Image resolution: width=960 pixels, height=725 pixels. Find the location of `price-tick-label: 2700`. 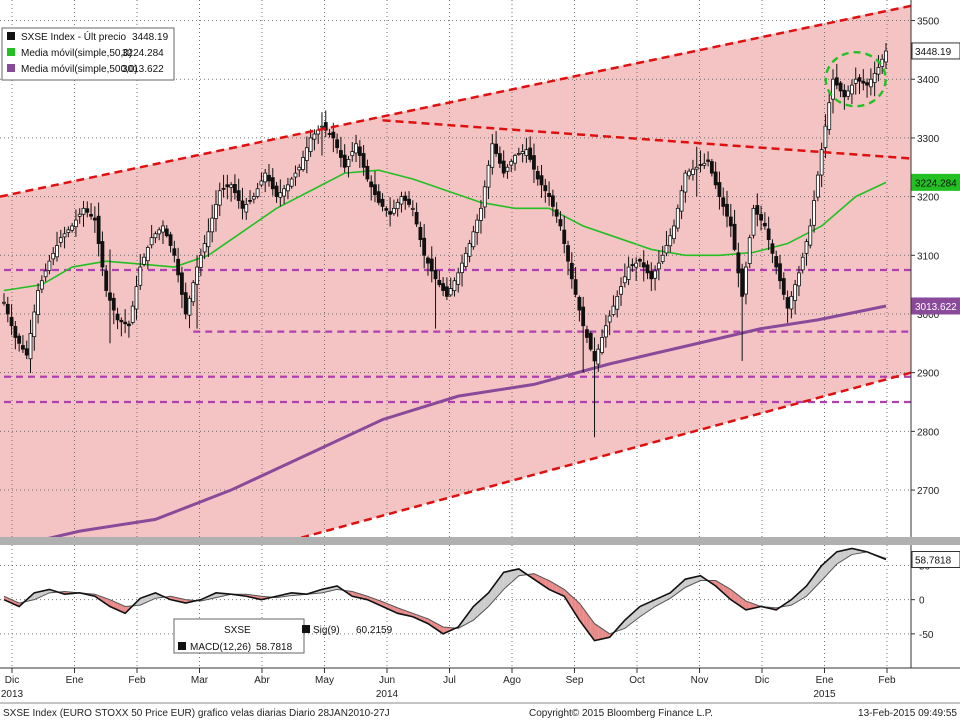

price-tick-label: 2700 is located at coordinates (928, 491).